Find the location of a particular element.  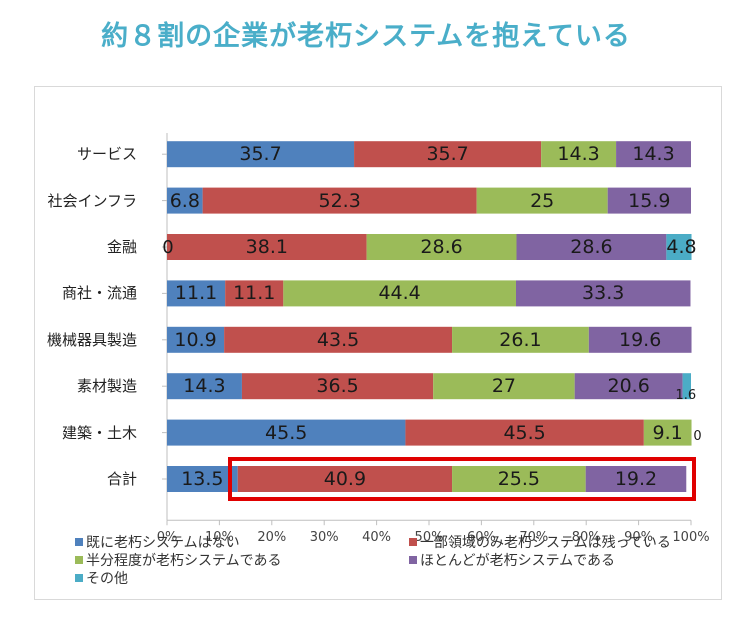

data-label: 15.9 is located at coordinates (649, 200).